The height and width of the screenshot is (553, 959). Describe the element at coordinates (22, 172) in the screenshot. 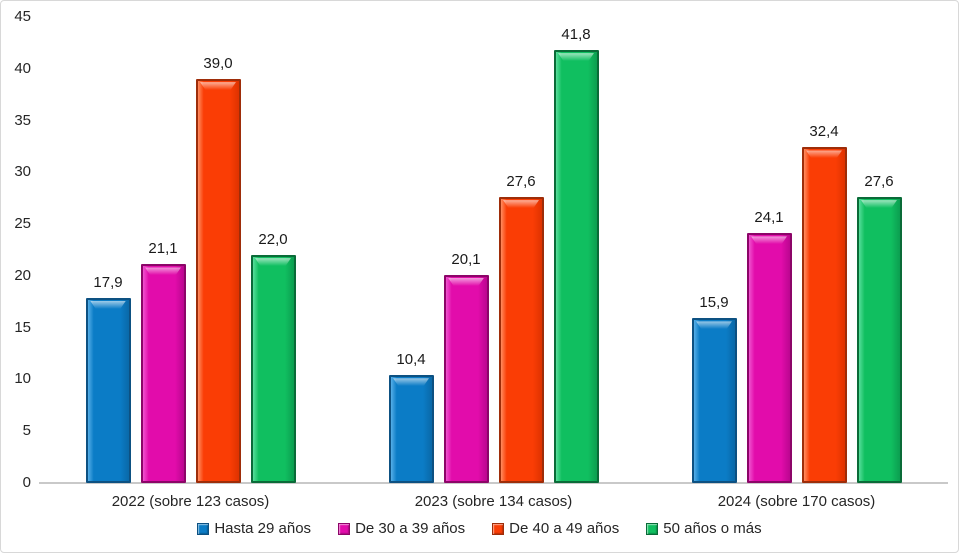

I see `y-axis-tick-label: 30` at that location.